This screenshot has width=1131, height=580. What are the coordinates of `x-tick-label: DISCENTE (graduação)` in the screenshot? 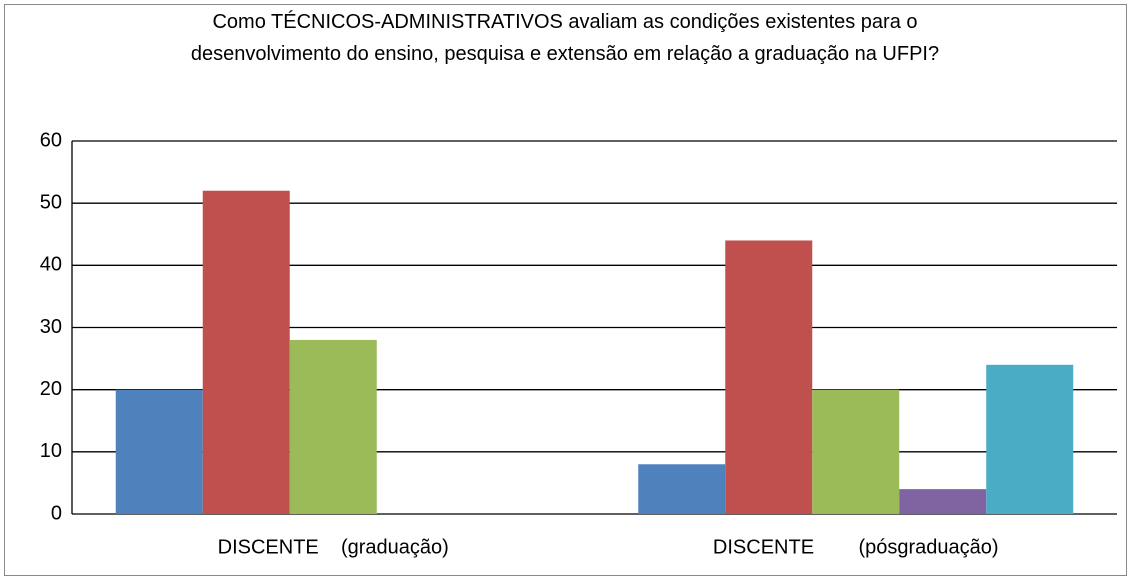 It's located at (333, 547).